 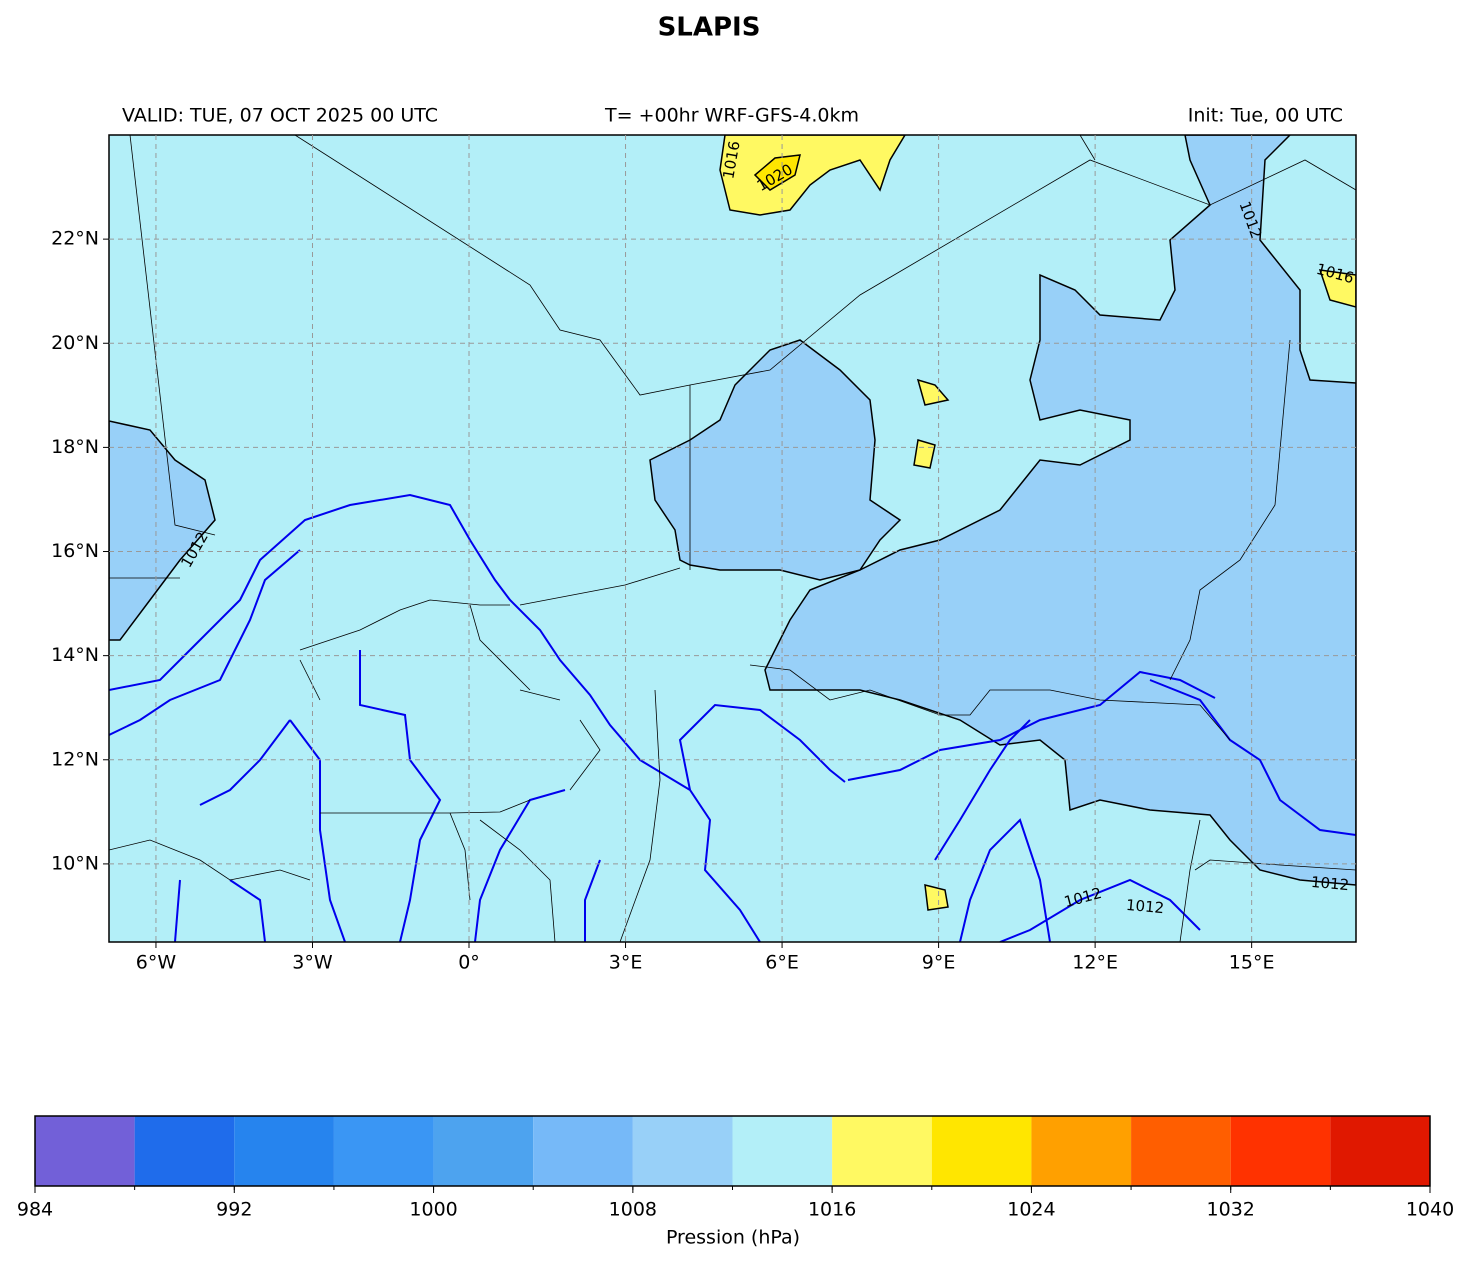 I want to click on y-tick-label: 16°N, so click(x=75, y=551).